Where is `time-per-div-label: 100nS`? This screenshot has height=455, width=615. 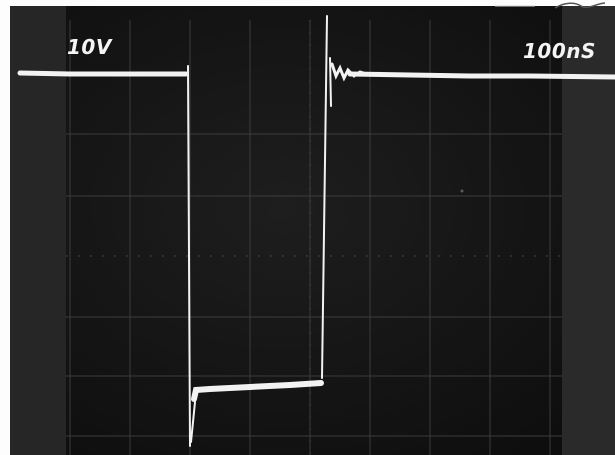 time-per-div-label: 100nS is located at coordinates (559, 51).